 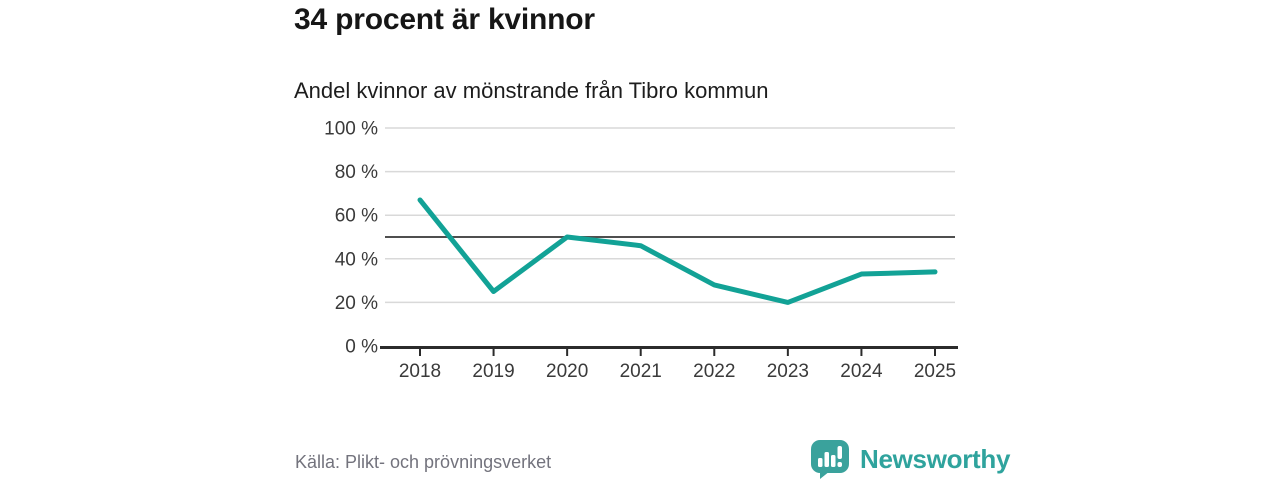 What do you see at coordinates (351, 129) in the screenshot?
I see `svg-text: 100 %` at bounding box center [351, 129].